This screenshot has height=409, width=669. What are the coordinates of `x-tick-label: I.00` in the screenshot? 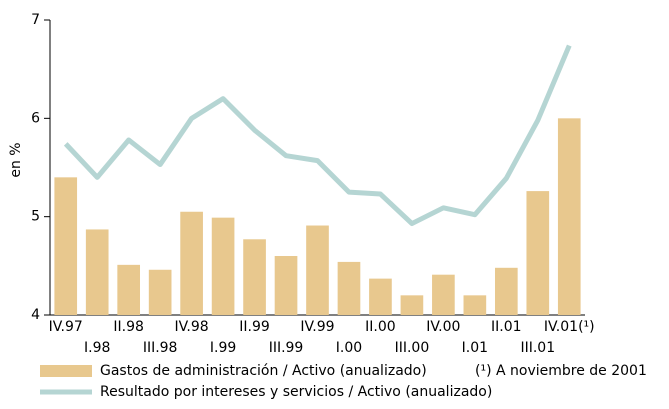 It's located at (349, 348).